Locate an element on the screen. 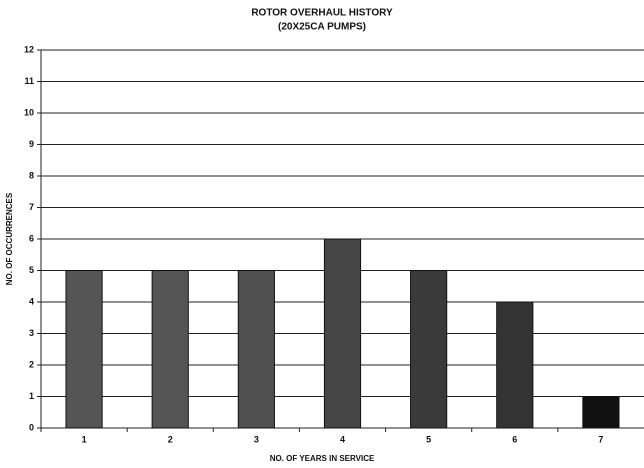 The image size is (644, 468). y-tick-label: 11 is located at coordinates (29, 81).